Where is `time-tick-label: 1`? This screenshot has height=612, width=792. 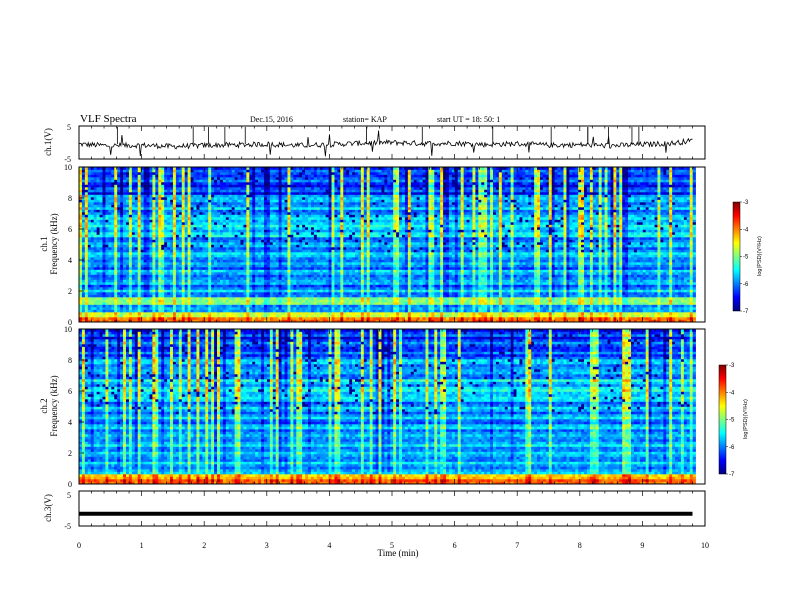
time-tick-label: 1 is located at coordinates (142, 545).